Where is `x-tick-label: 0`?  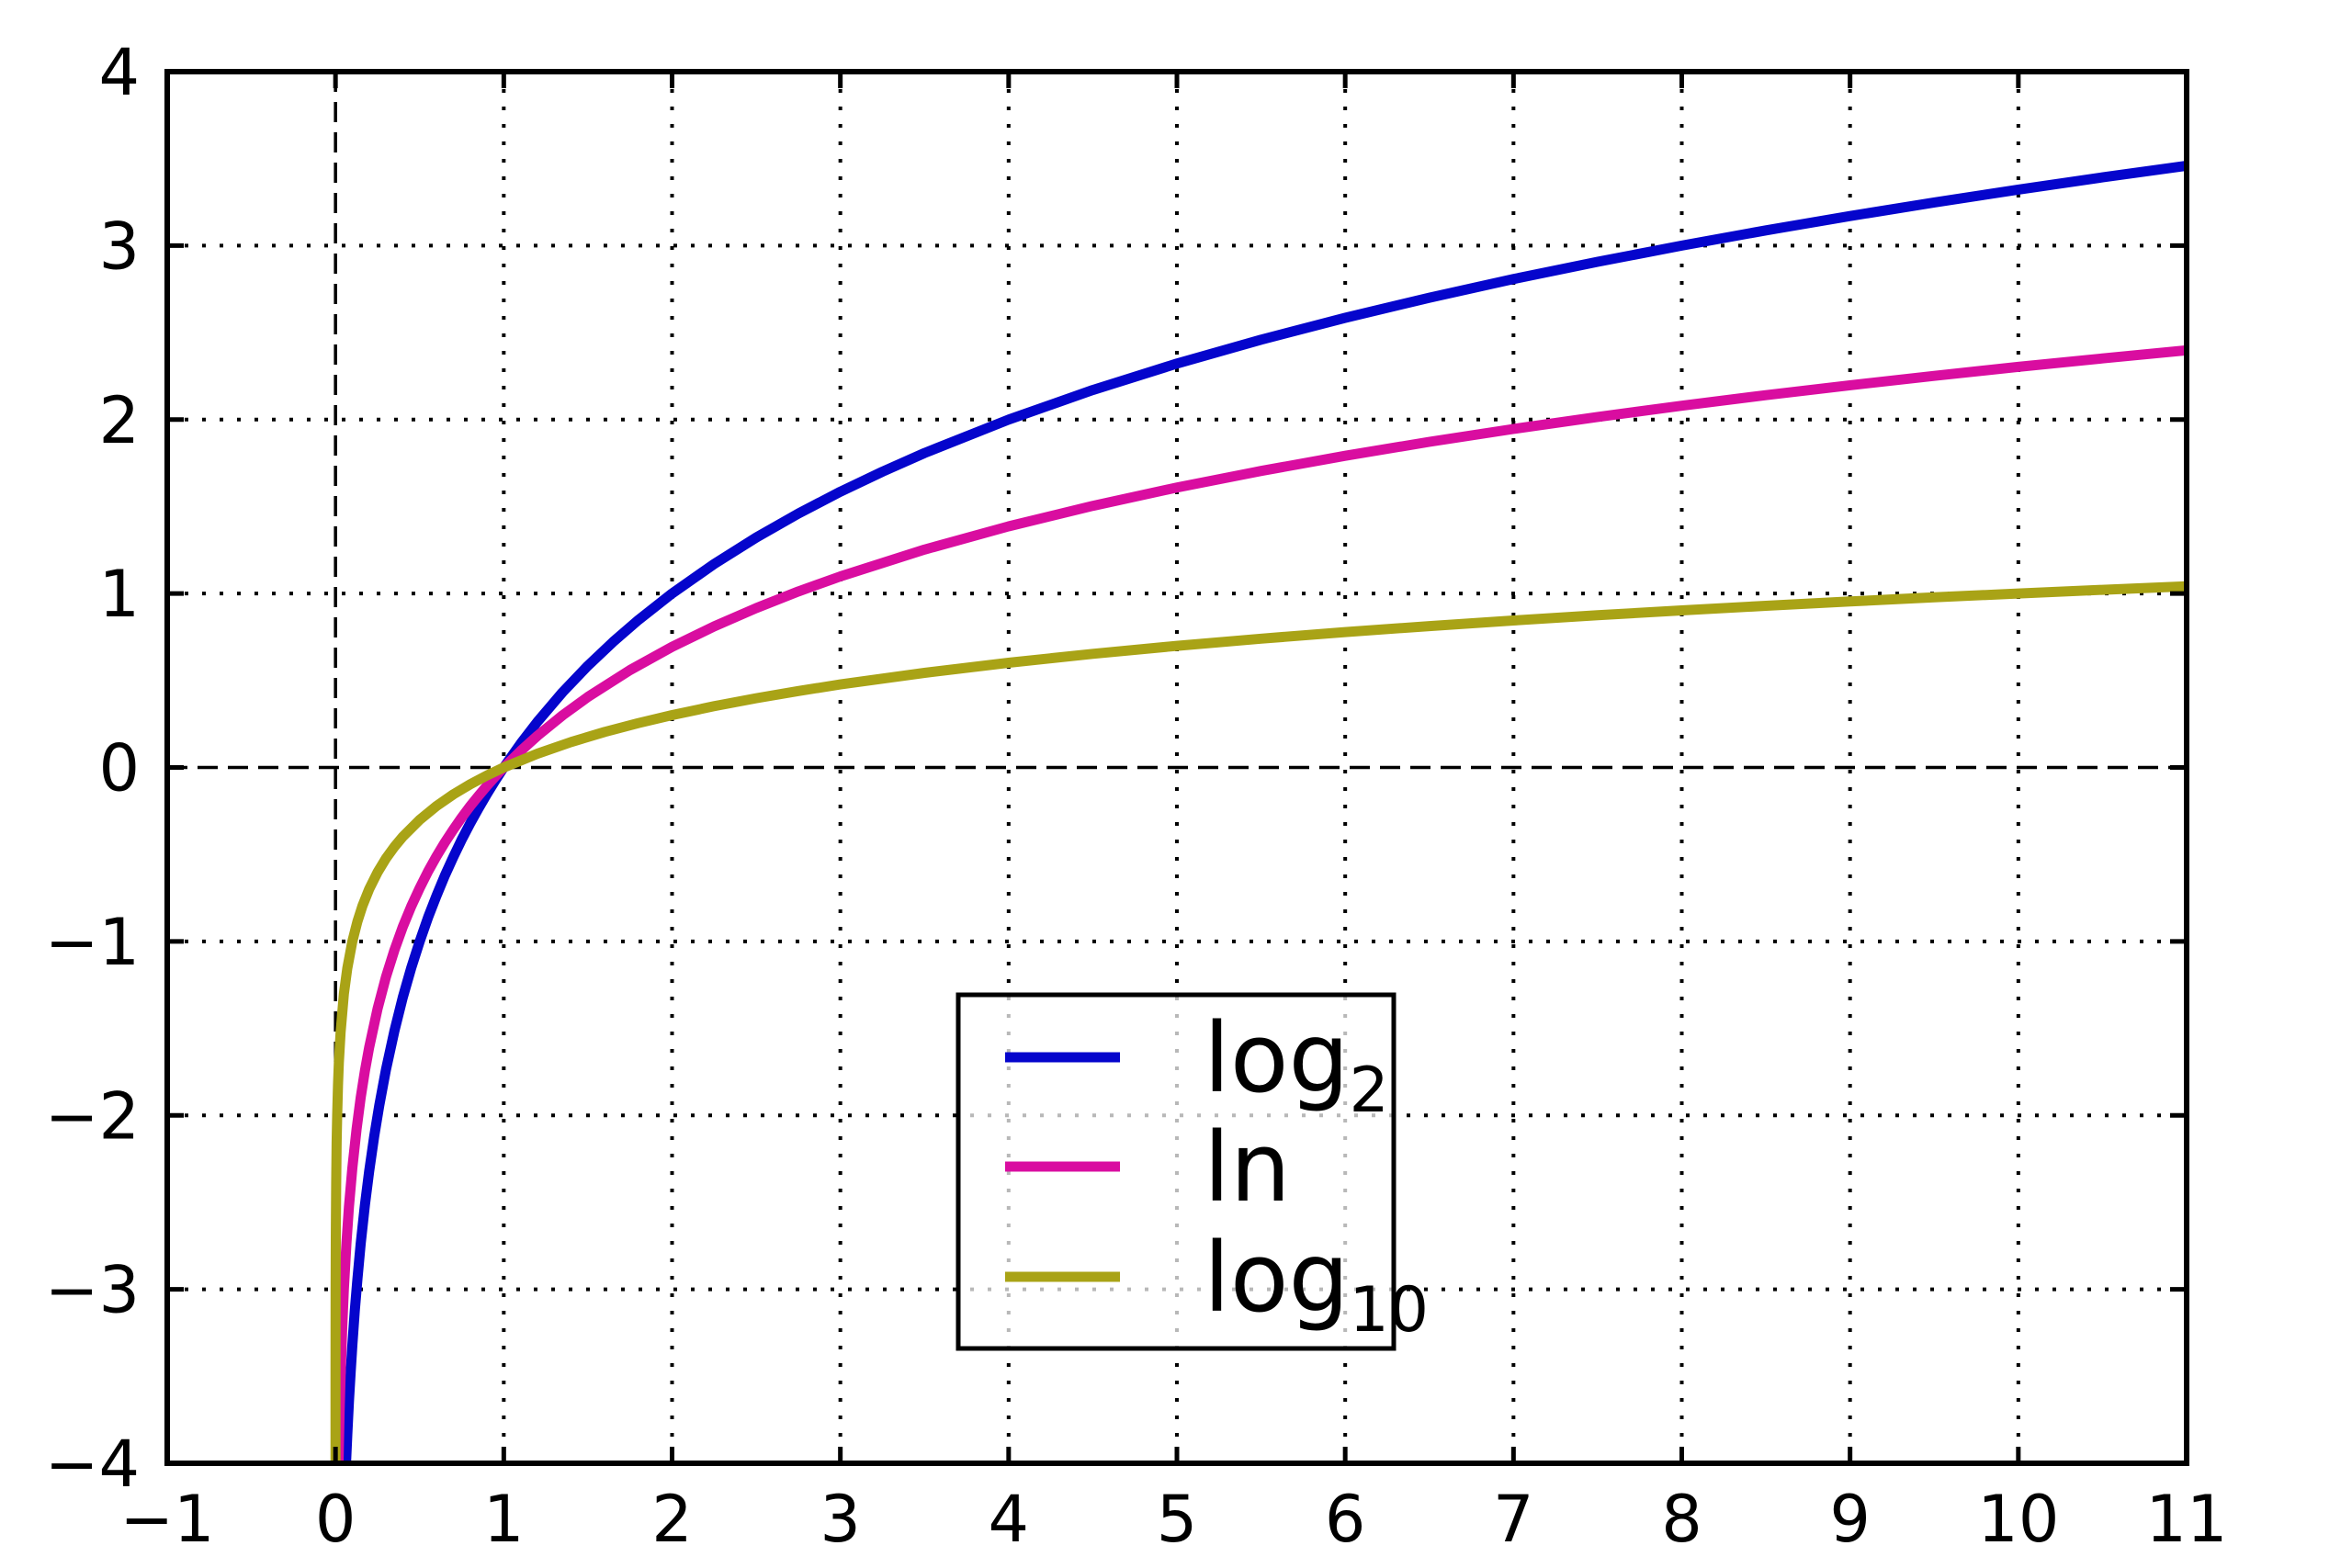 x-tick-label: 0 is located at coordinates (335, 1519).